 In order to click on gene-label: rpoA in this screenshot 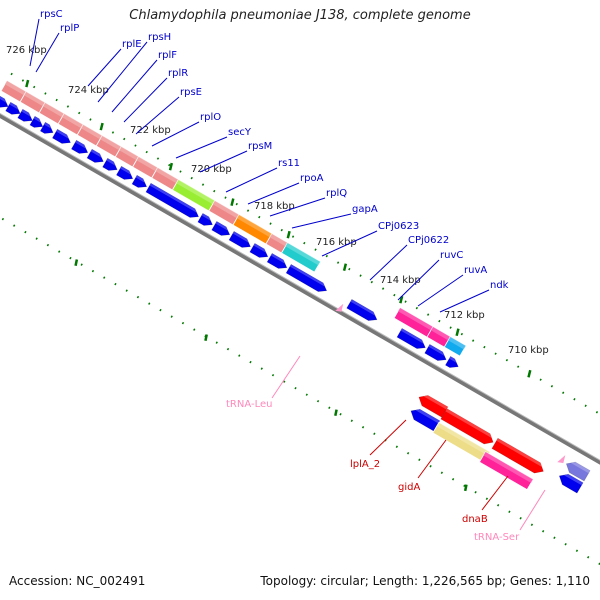, I will do `click(312, 178)`.